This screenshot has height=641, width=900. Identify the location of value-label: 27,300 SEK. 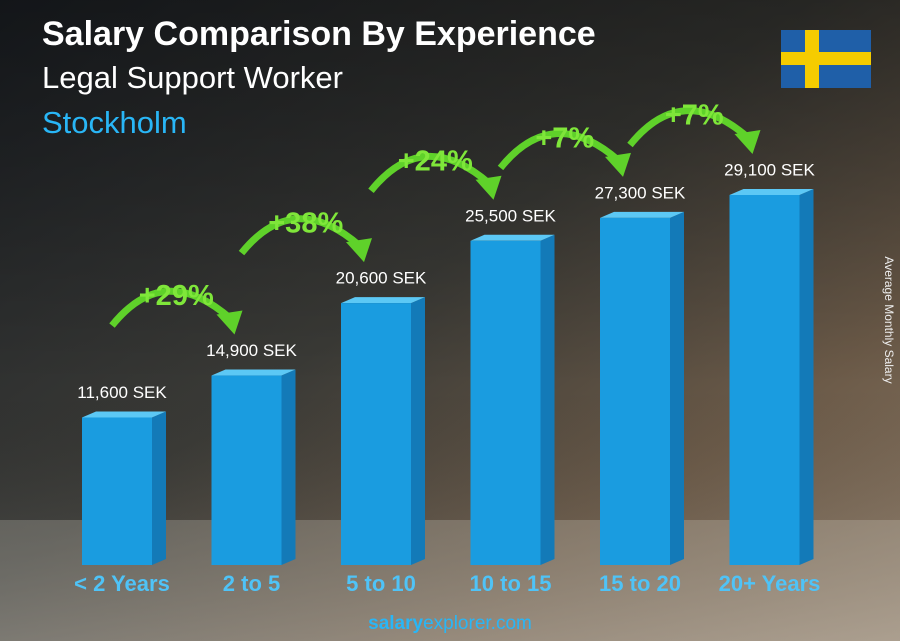
(640, 192).